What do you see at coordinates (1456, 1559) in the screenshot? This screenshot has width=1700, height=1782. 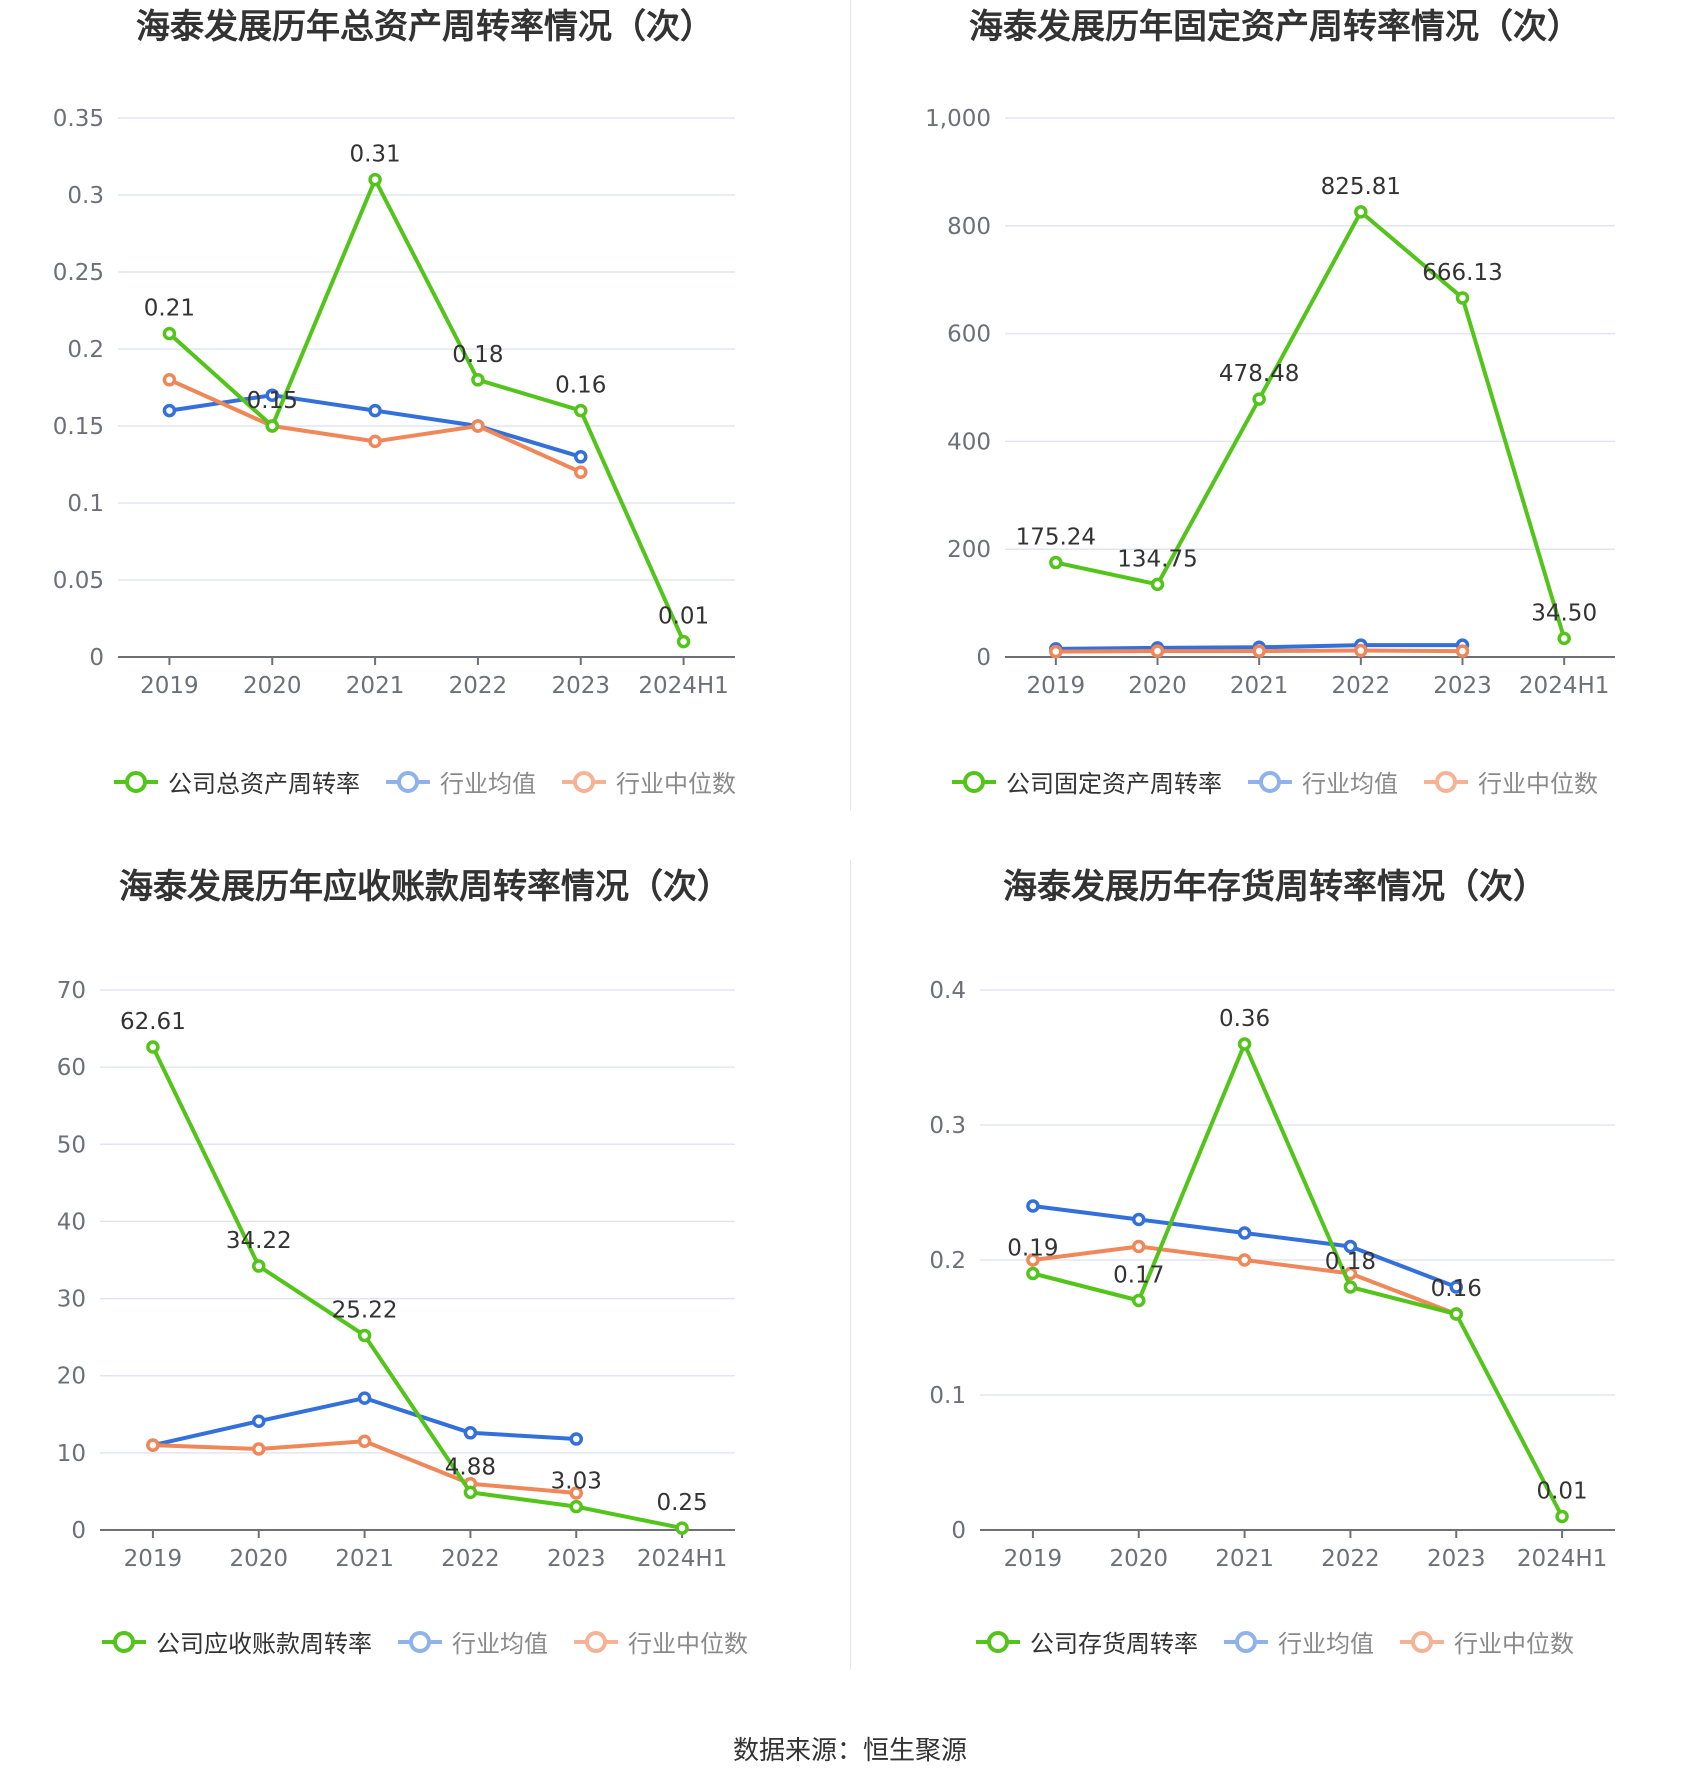 I see `x-tick-label: 2023` at bounding box center [1456, 1559].